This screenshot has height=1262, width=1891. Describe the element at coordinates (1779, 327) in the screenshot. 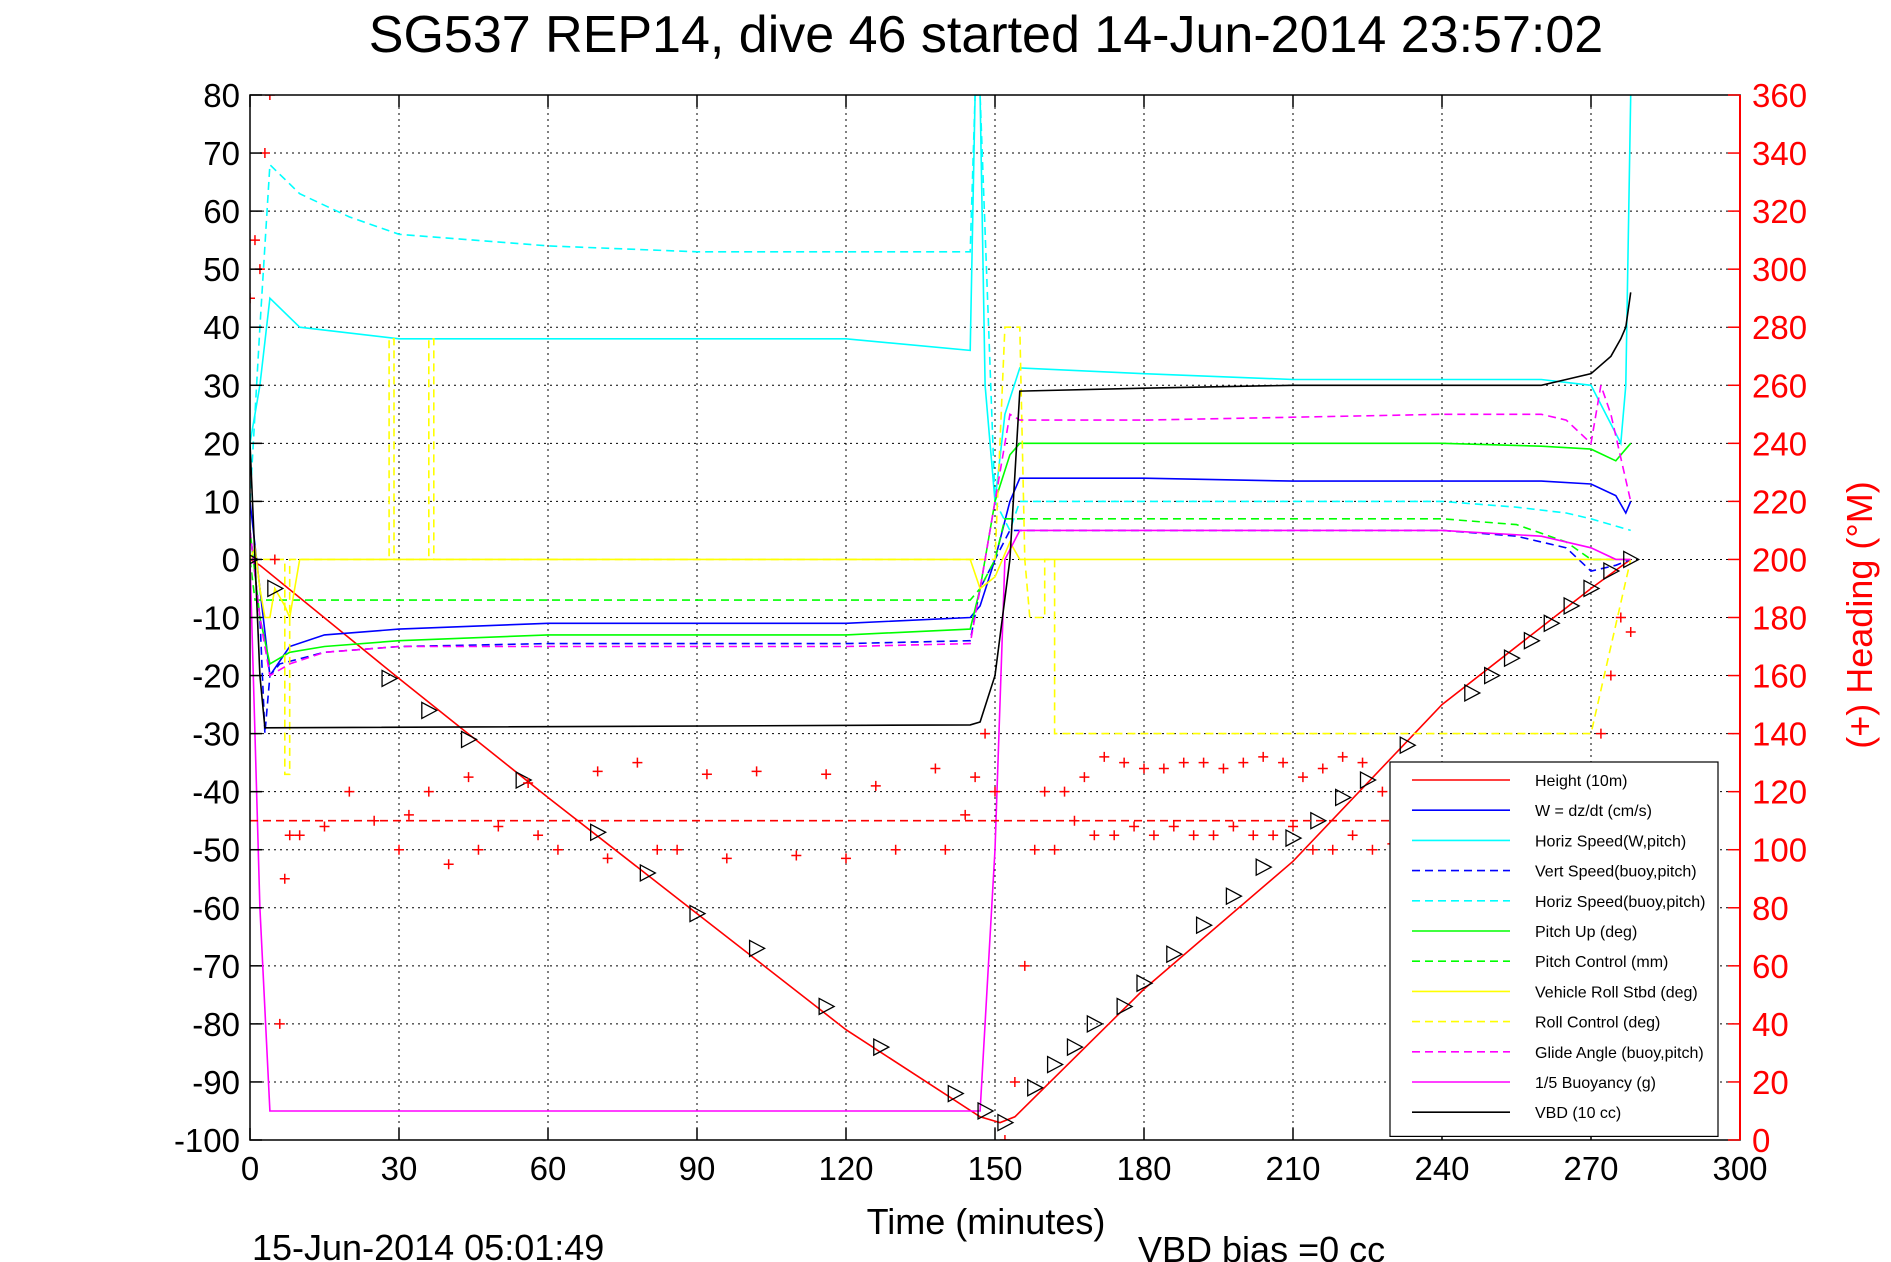

I see `y2-tick-label: 280` at that location.